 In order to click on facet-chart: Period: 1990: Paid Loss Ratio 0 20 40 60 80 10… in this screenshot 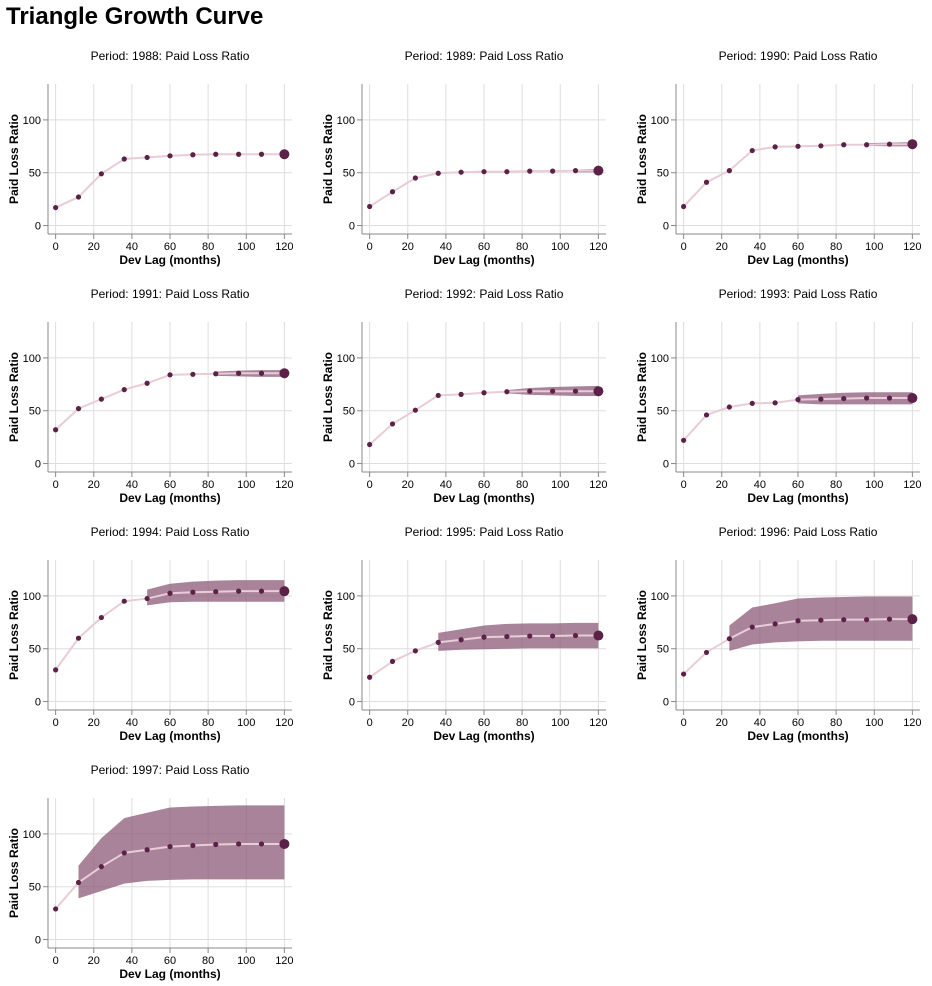, I will do `click(778, 158)`.